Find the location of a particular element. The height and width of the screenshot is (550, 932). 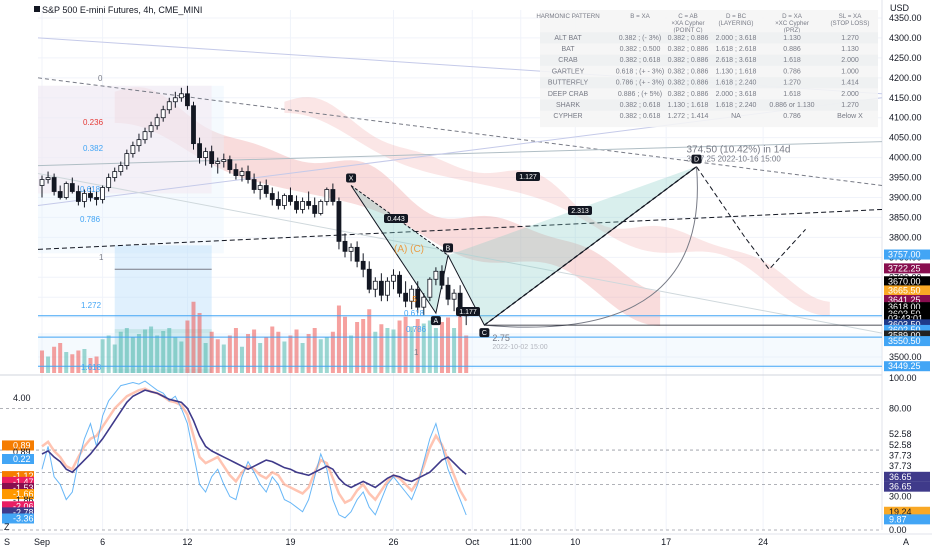

table-cell: BUTTERFLY is located at coordinates (568, 83).